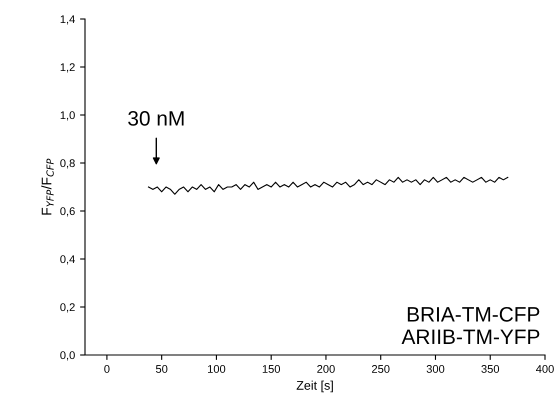 The width and height of the screenshot is (560, 407). Describe the element at coordinates (67, 163) in the screenshot. I see `y-tick-label: 0,8` at that location.